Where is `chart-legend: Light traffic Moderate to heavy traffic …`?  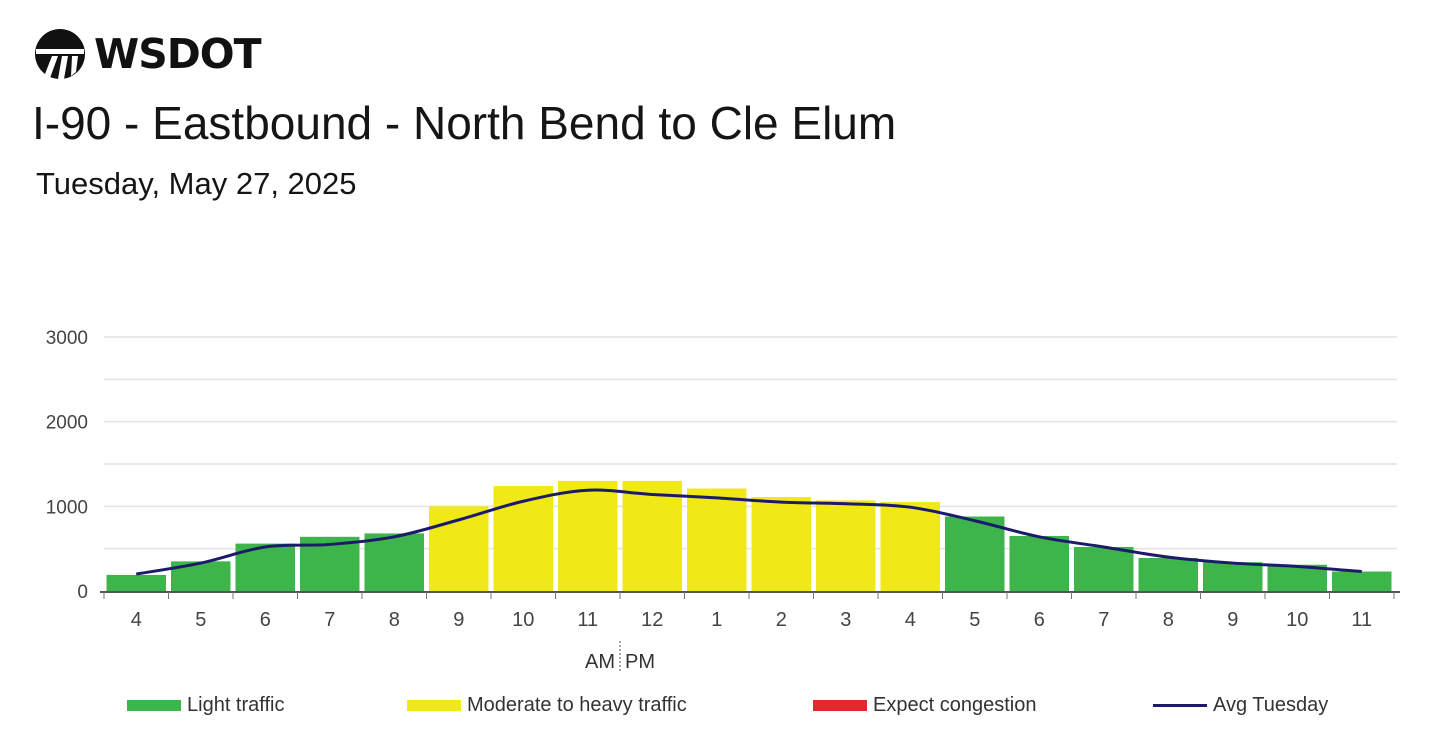
chart-legend: Light traffic Moderate to heavy traffic … is located at coordinates (720, 705).